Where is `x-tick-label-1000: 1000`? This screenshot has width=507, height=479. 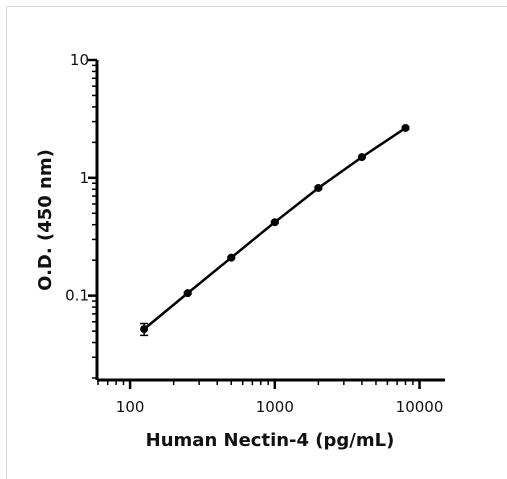
x-tick-label-1000: 1000 is located at coordinates (275, 407).